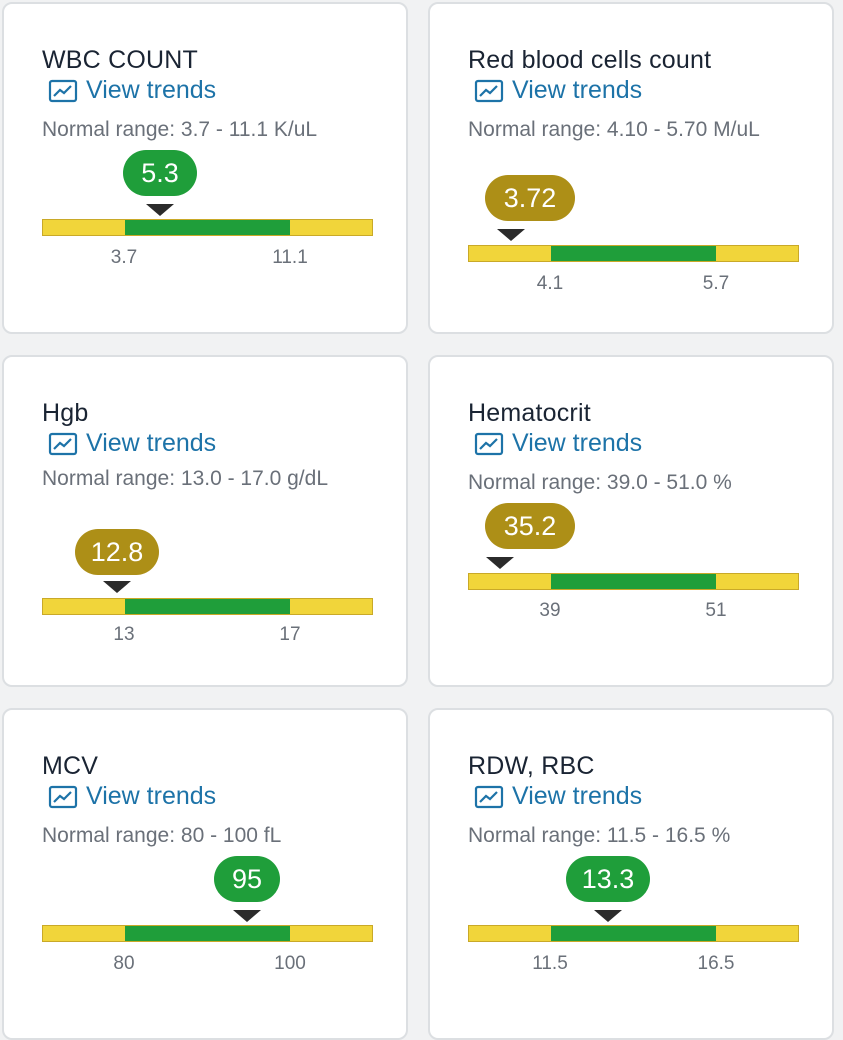  Describe the element at coordinates (529, 413) in the screenshot. I see `card-title: Hematocrit` at that location.